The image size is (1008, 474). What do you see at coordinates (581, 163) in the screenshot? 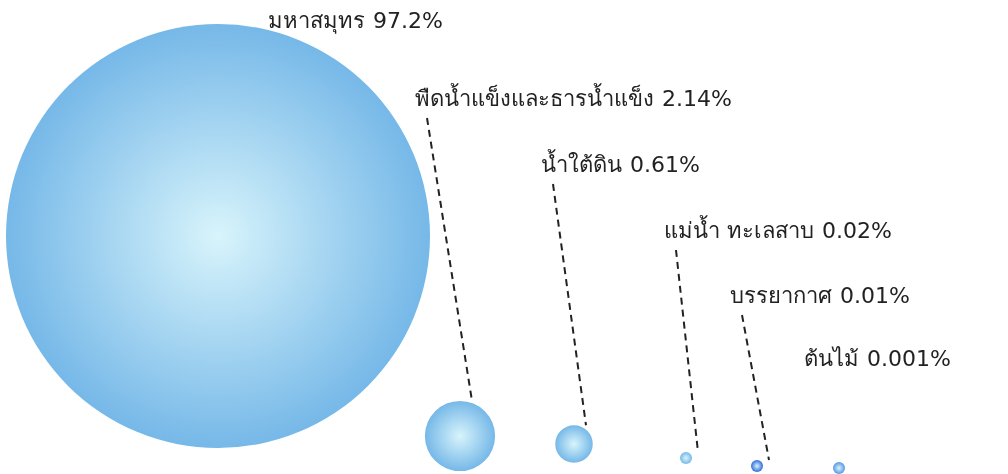
I see `category-label: น้ำใต้ดิน` at bounding box center [581, 163].